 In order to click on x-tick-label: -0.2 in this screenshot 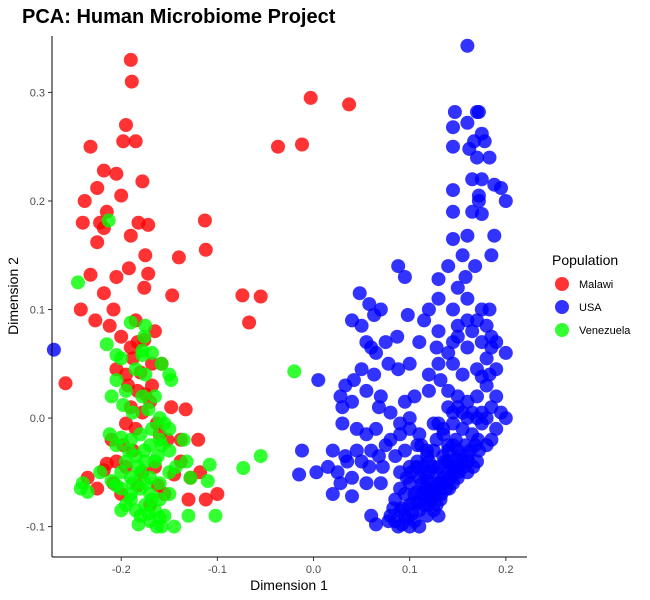, I will do `click(121, 570)`.